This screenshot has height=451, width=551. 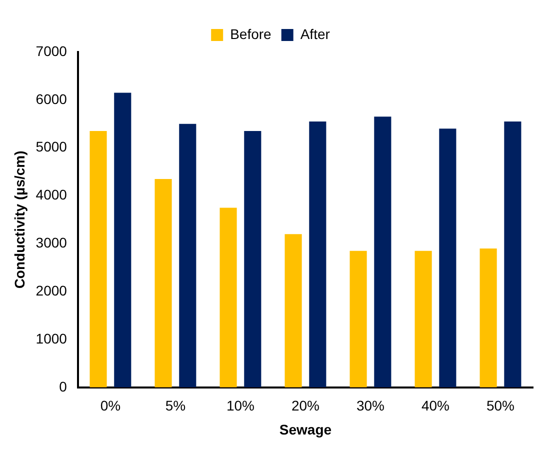 What do you see at coordinates (251, 34) in the screenshot?
I see `legend-label: Before` at bounding box center [251, 34].